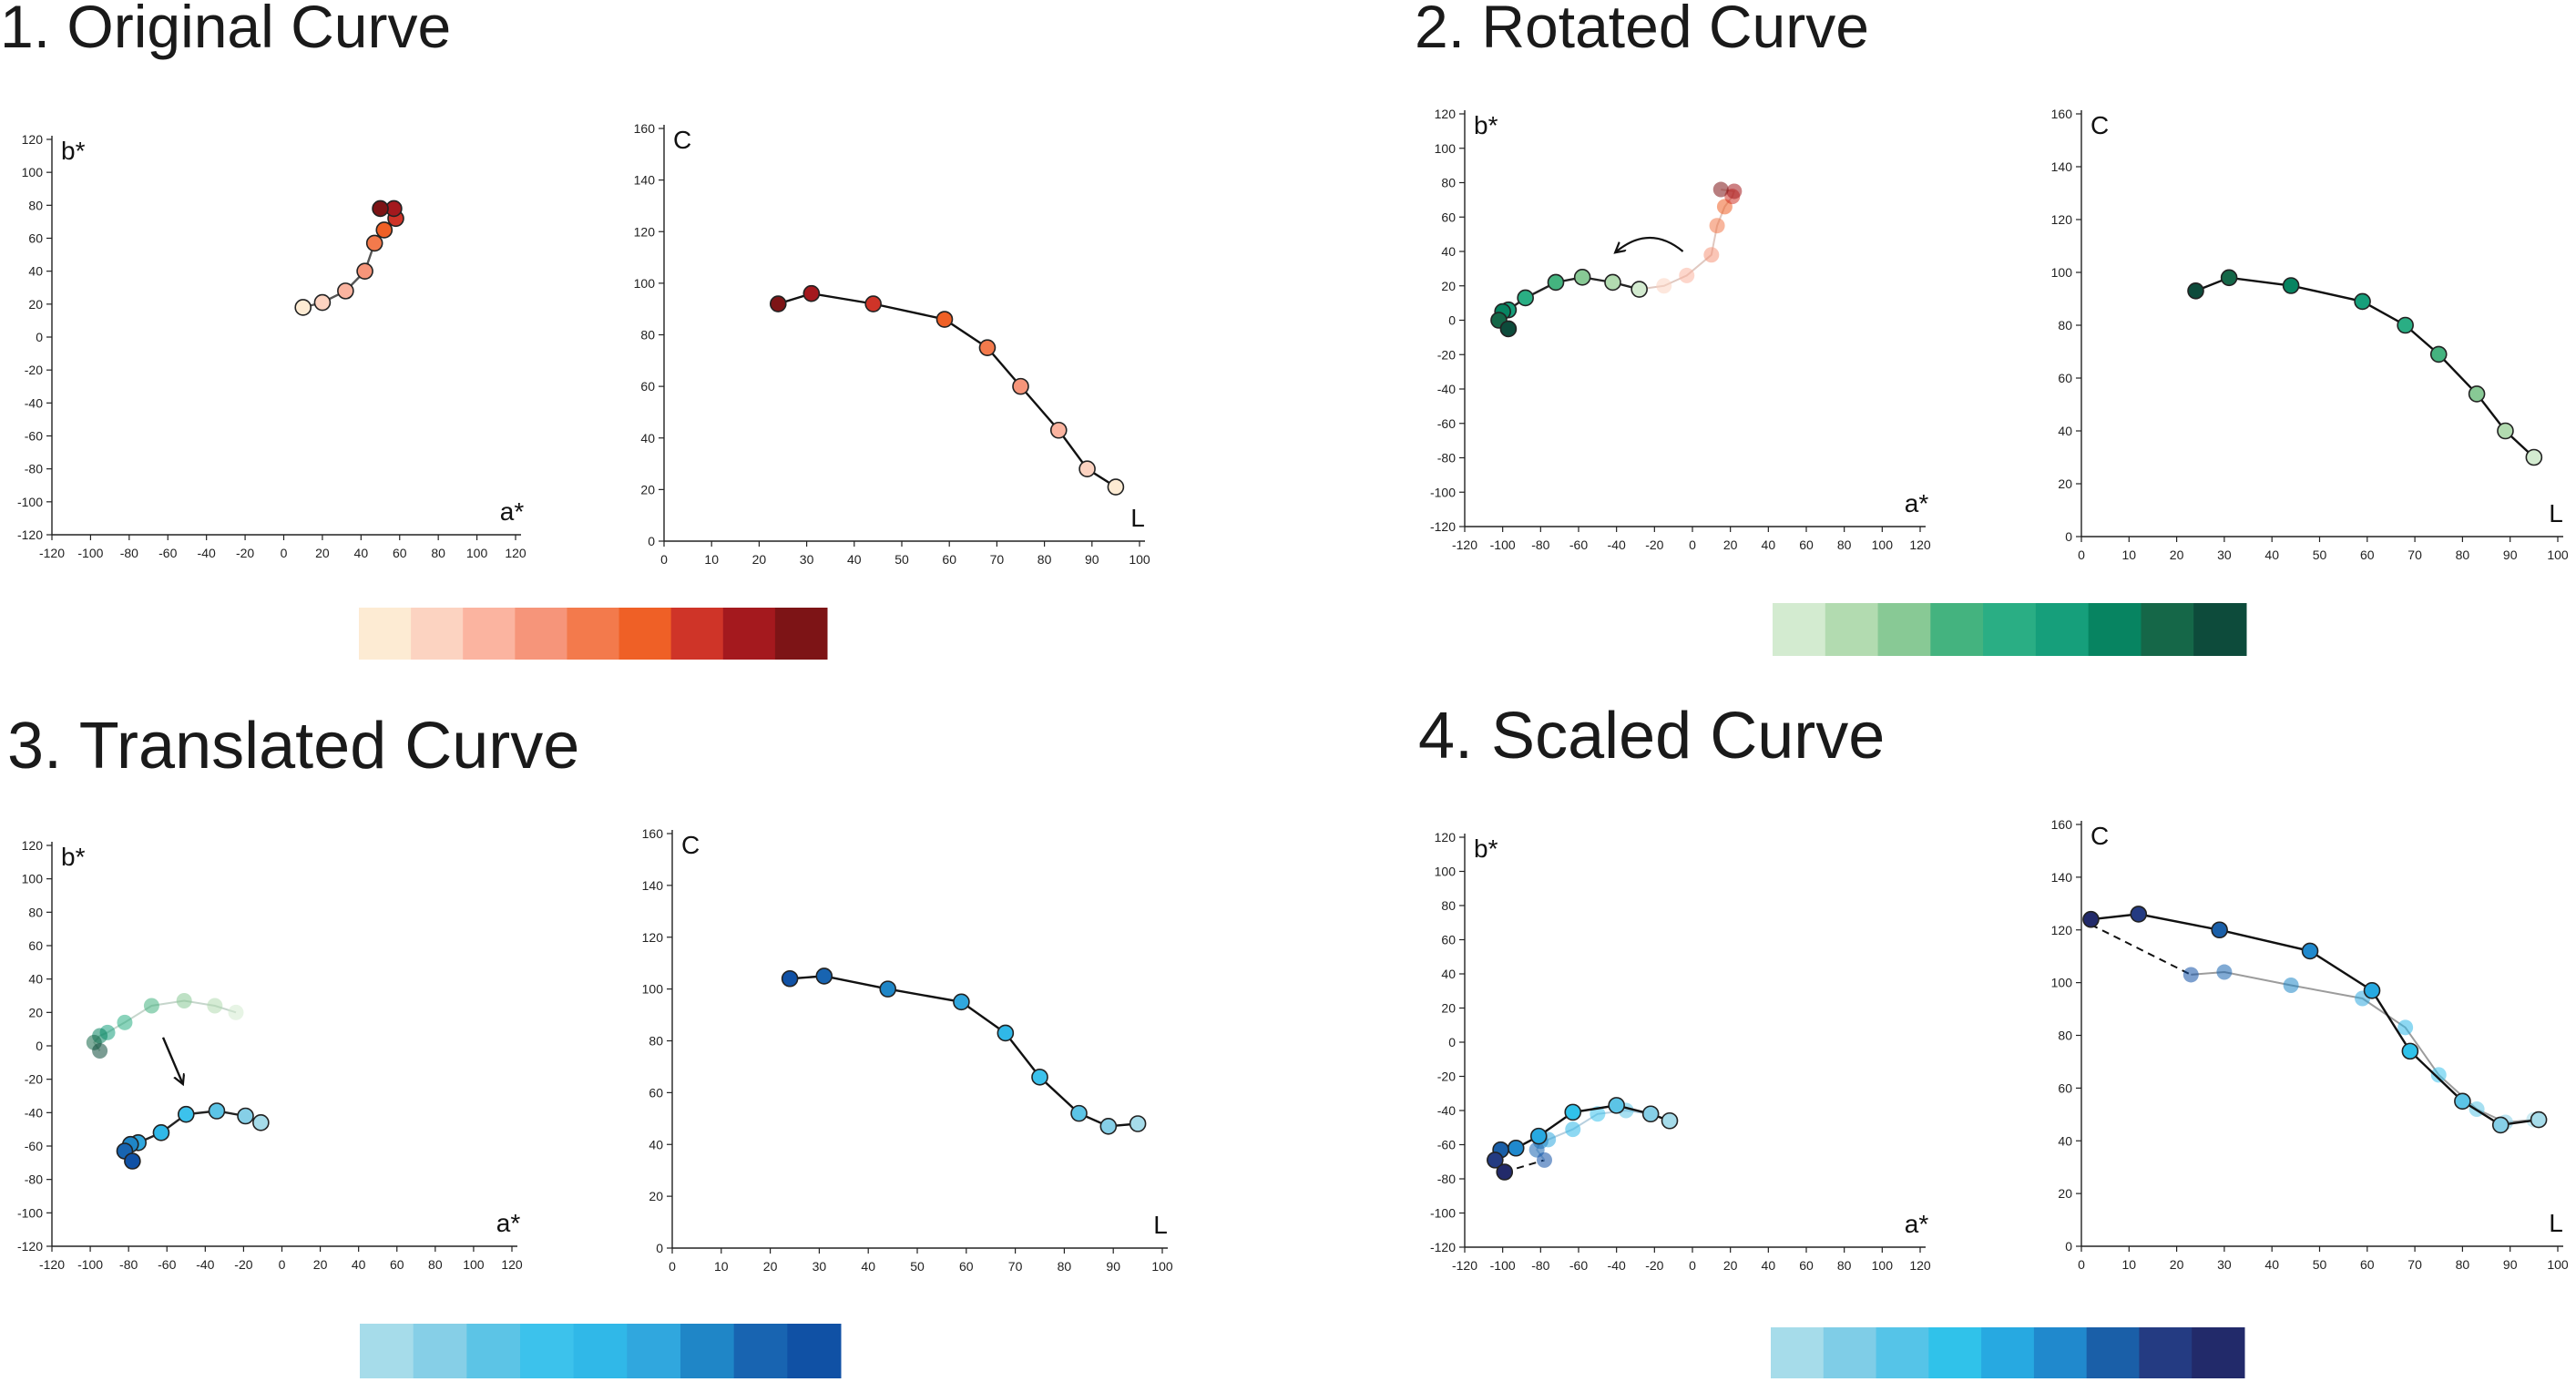 This screenshot has height=1382, width=2576. What do you see at coordinates (1443, 492) in the screenshot?
I see `y-tick-label: -100` at bounding box center [1443, 492].